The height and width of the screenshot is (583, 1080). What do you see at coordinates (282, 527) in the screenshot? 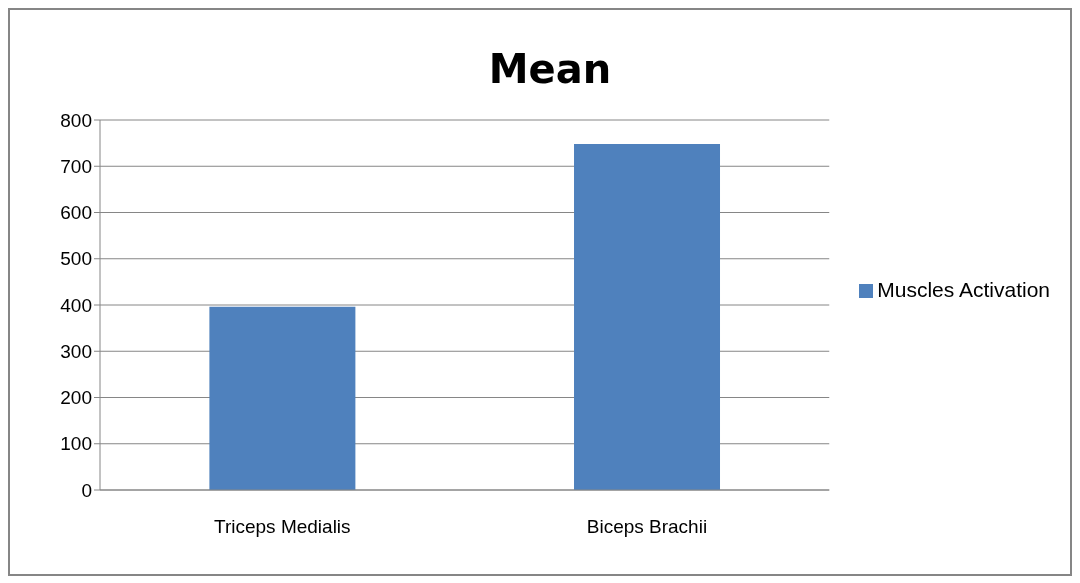
I see `x-tick-label: Triceps Medialis` at bounding box center [282, 527].